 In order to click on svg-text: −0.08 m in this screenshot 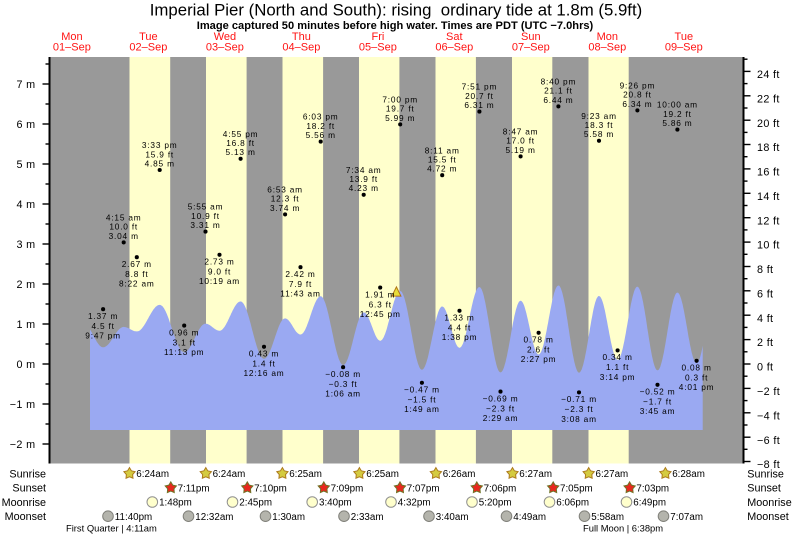, I will do `click(343, 374)`.